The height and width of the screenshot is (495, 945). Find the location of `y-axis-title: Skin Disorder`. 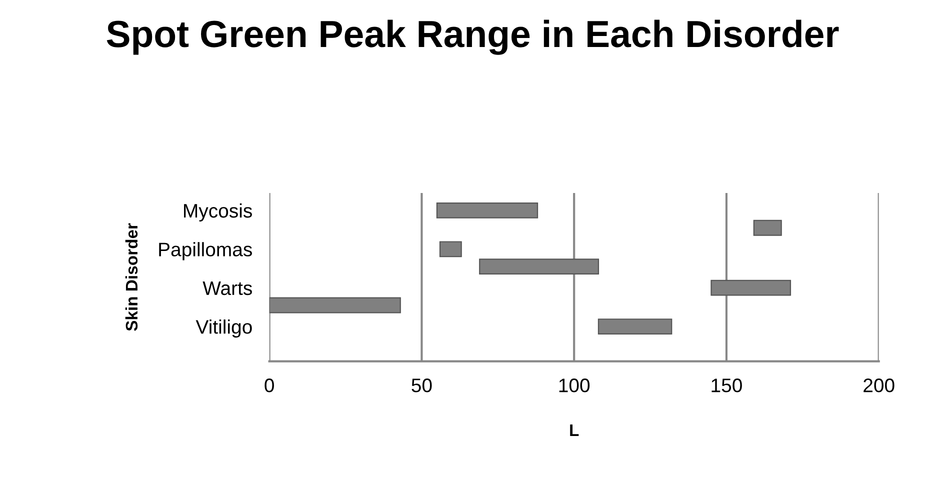

y-axis-title: Skin Disorder is located at coordinates (131, 277).